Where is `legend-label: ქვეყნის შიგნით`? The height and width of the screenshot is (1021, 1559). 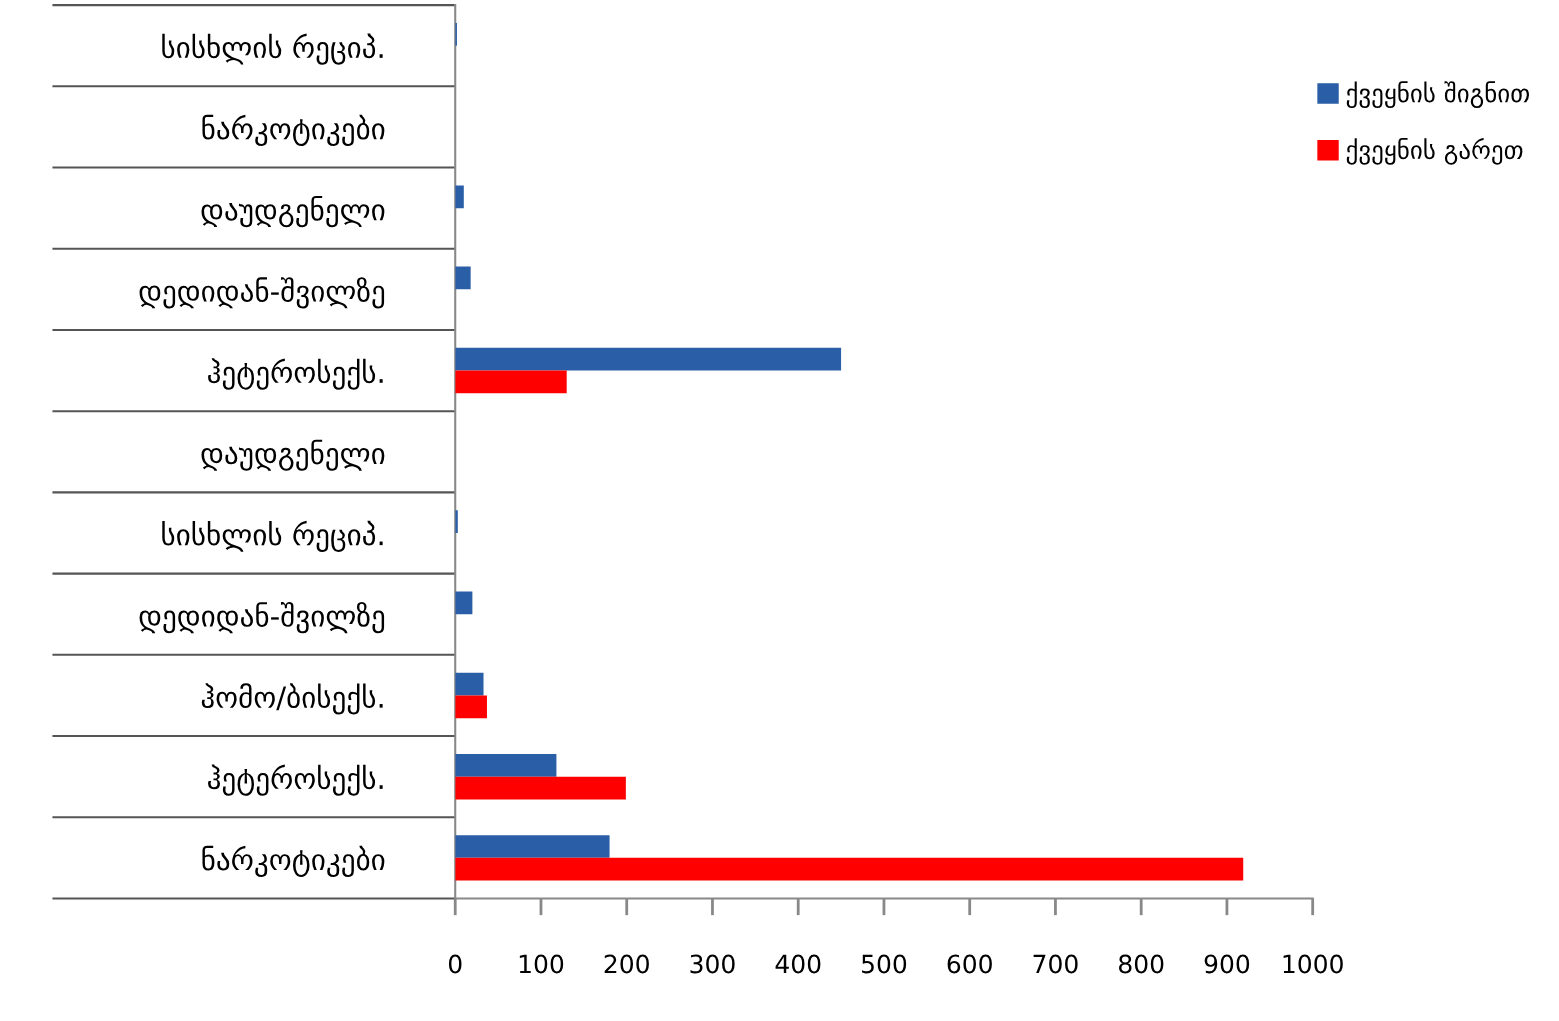
legend-label: ქვეყნის შიგნით is located at coordinates (1438, 95).